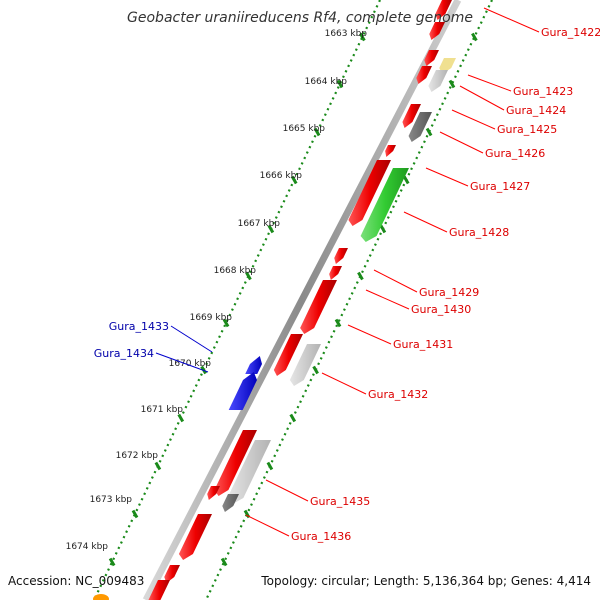  I want to click on gene-small-a, so click(390, 151).